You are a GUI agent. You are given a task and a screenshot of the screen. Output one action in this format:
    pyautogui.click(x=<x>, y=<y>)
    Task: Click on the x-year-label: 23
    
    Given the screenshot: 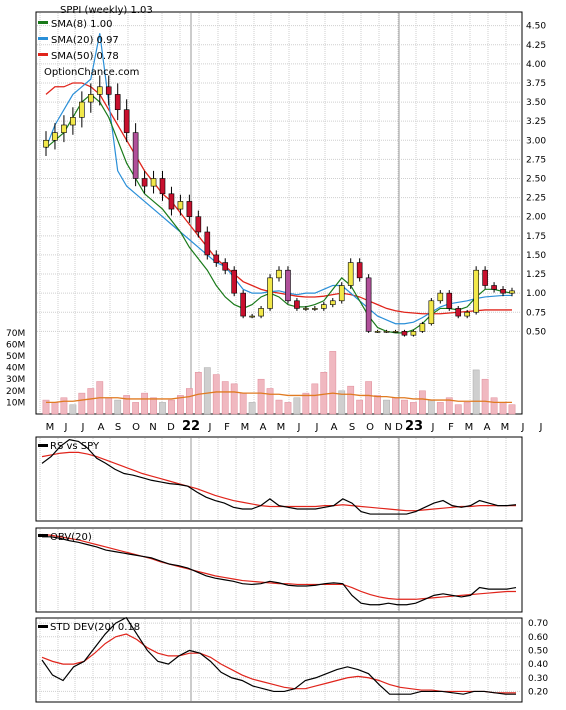 What is the action you would take?
    pyautogui.click(x=414, y=426)
    